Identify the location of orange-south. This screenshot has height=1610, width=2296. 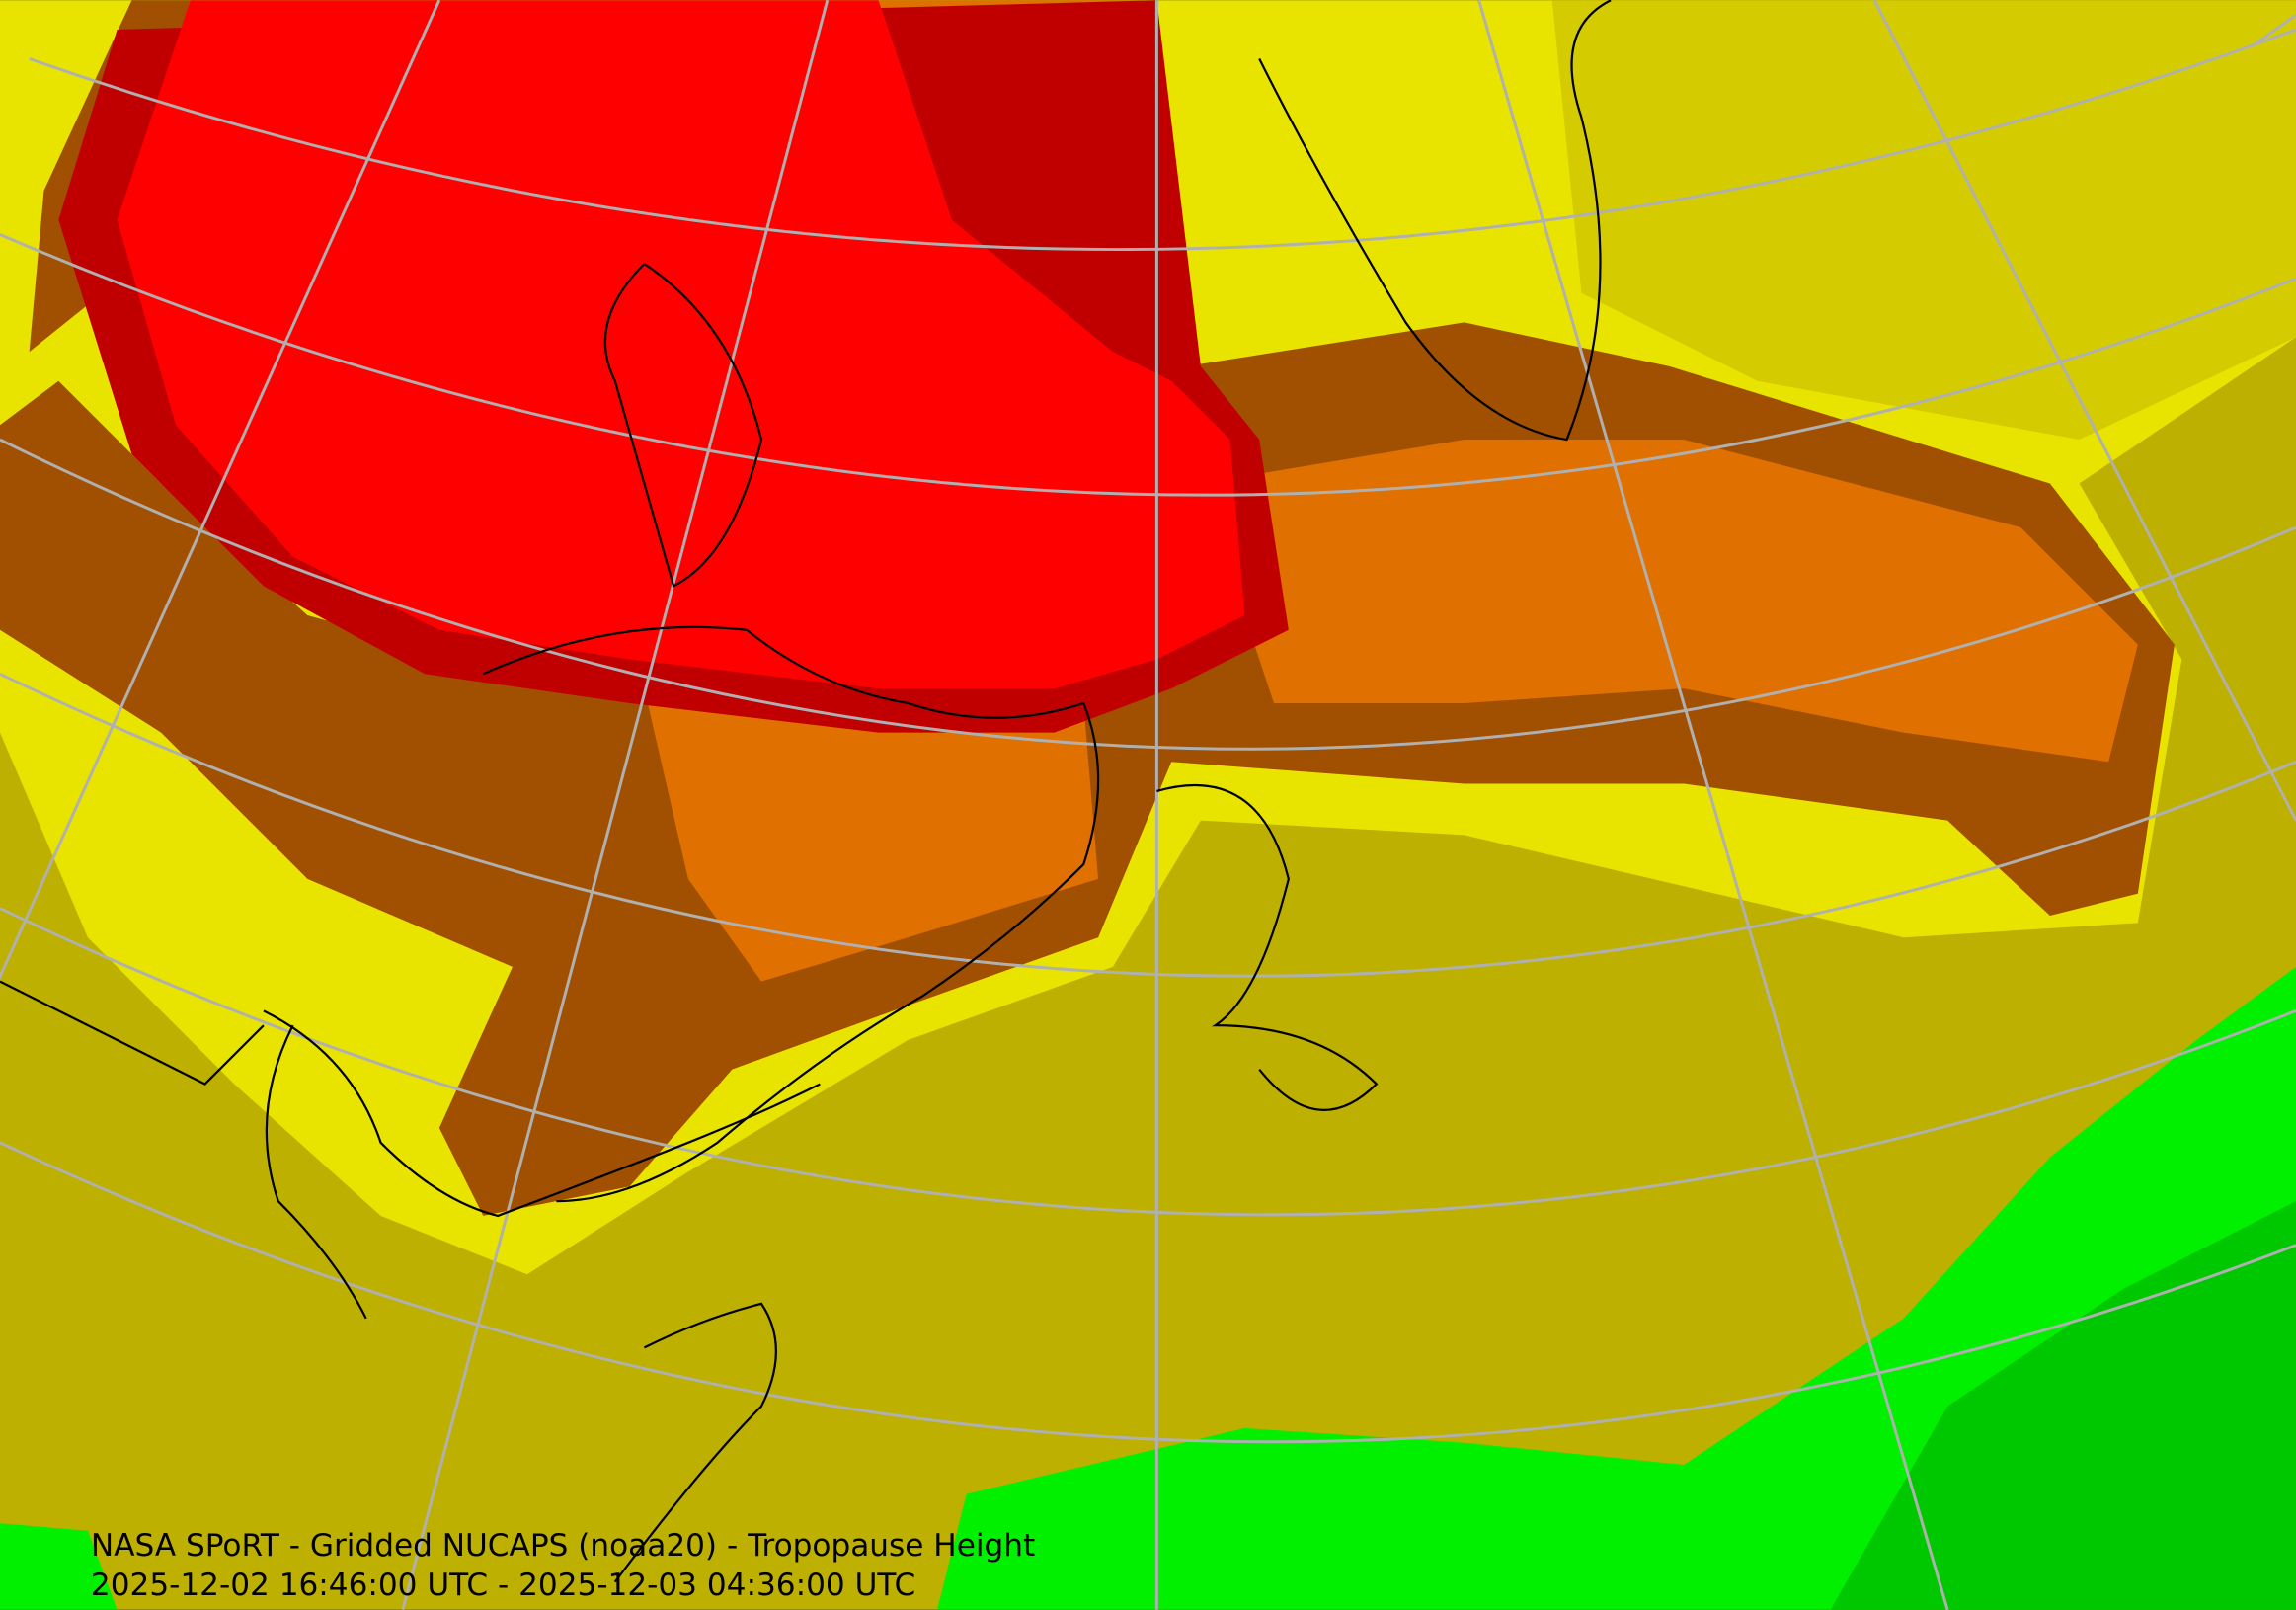
(872, 835).